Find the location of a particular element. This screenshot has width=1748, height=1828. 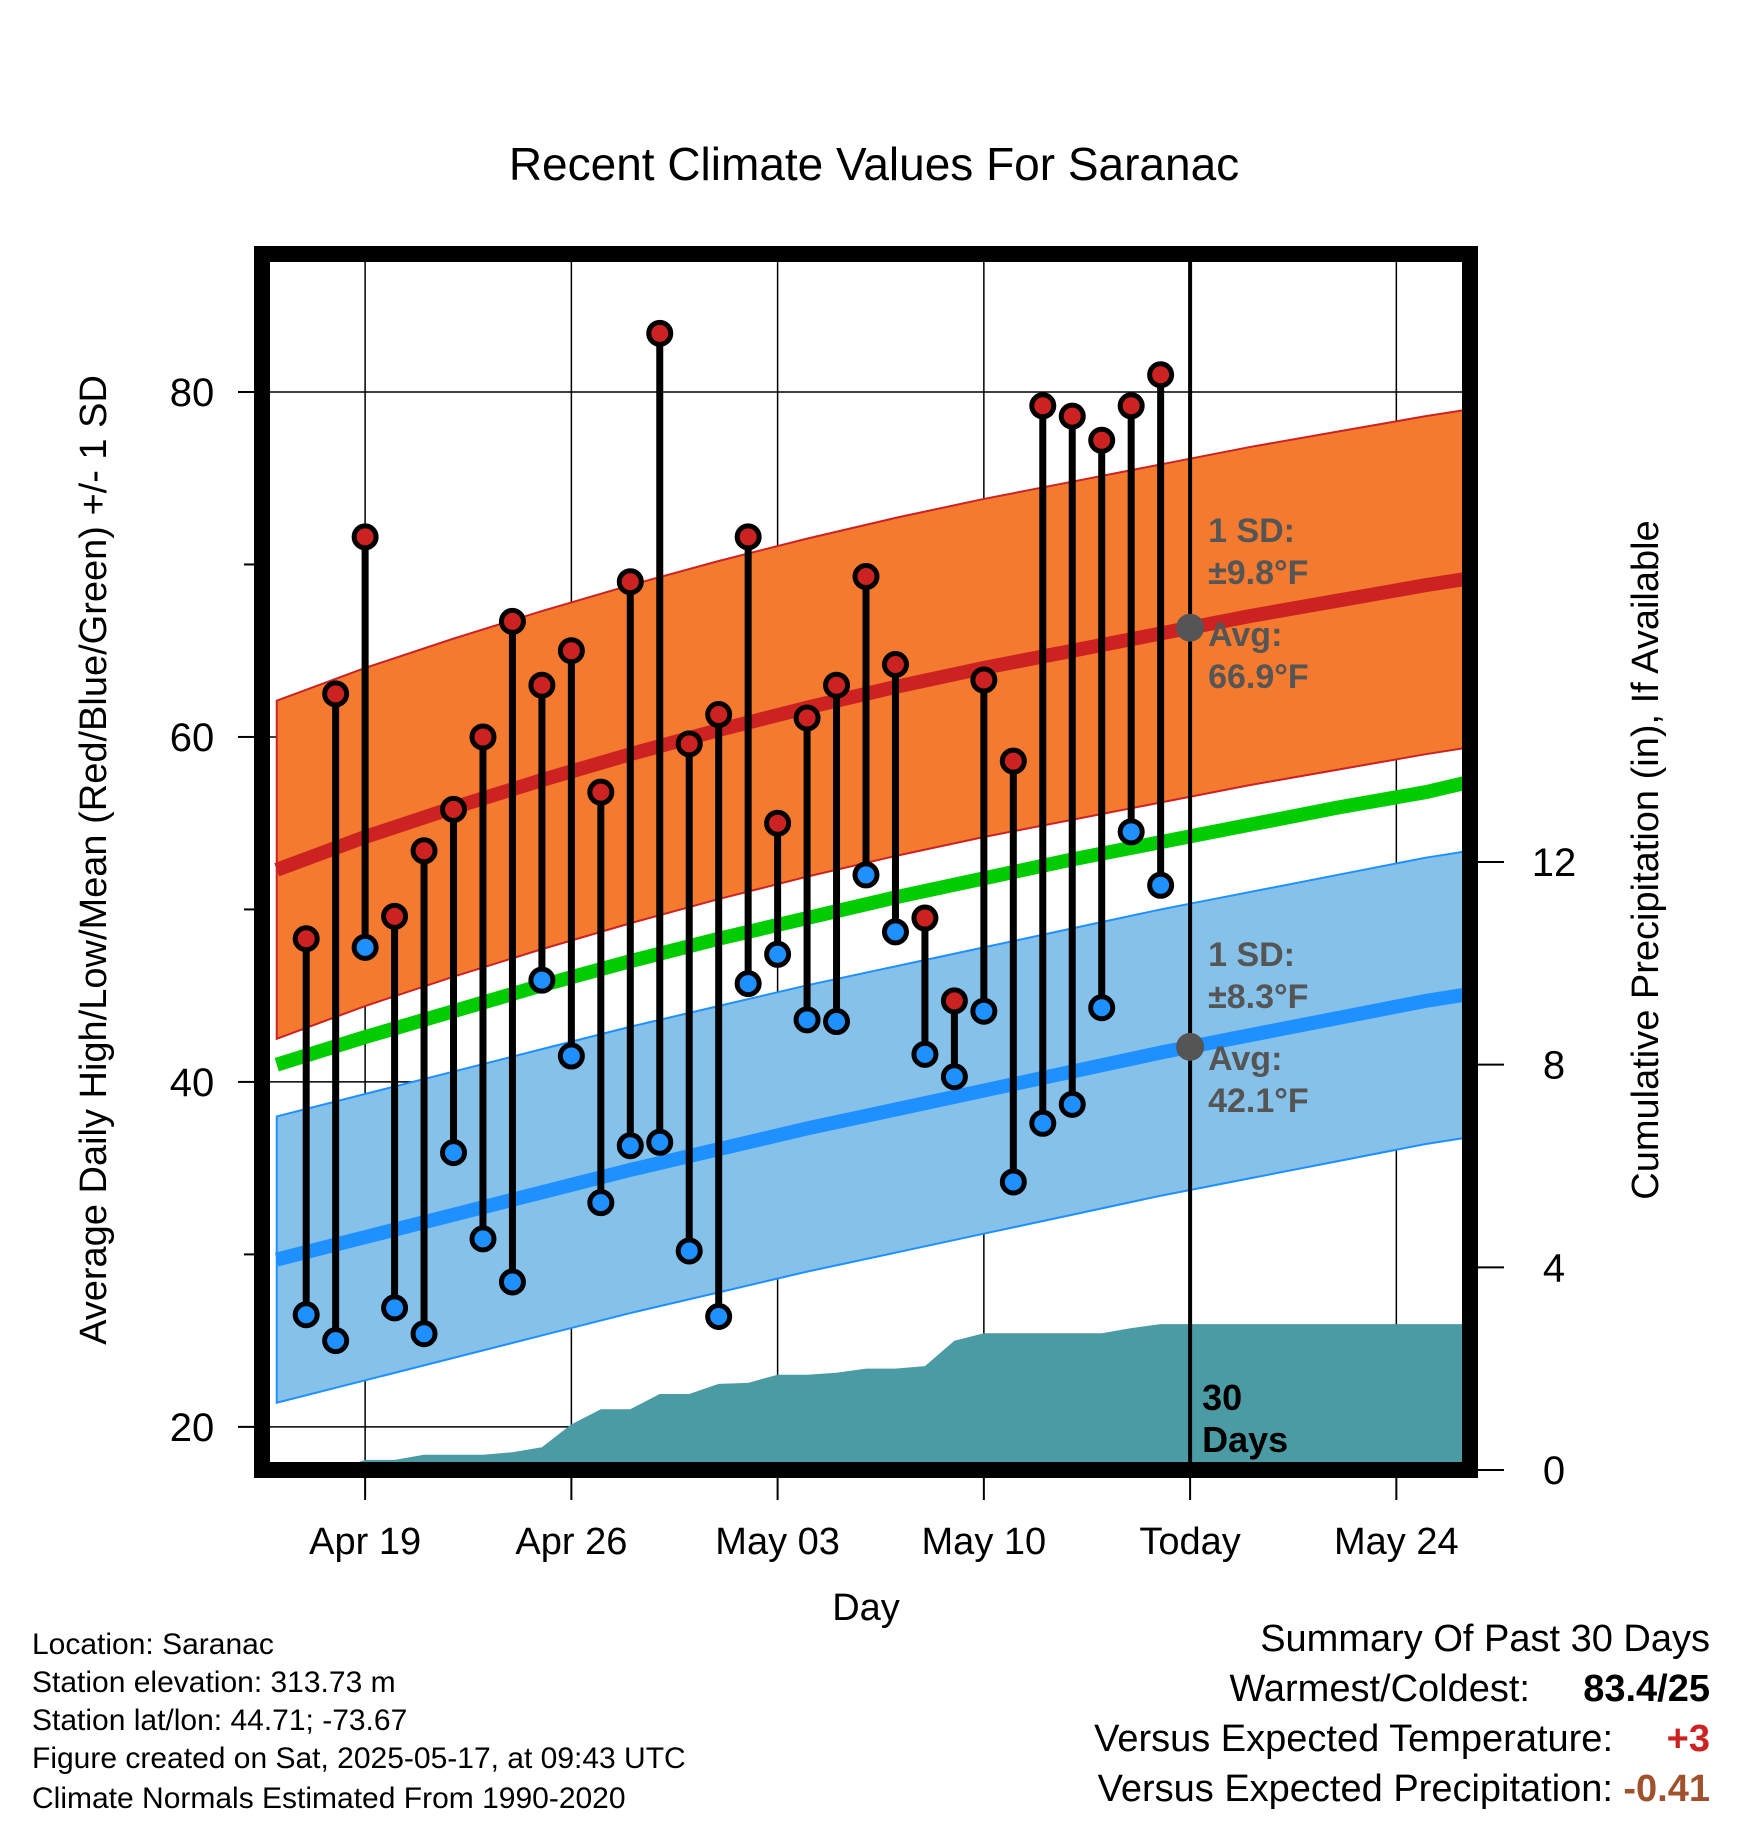

x-tick-label-may-03: May 03 is located at coordinates (777, 1542).